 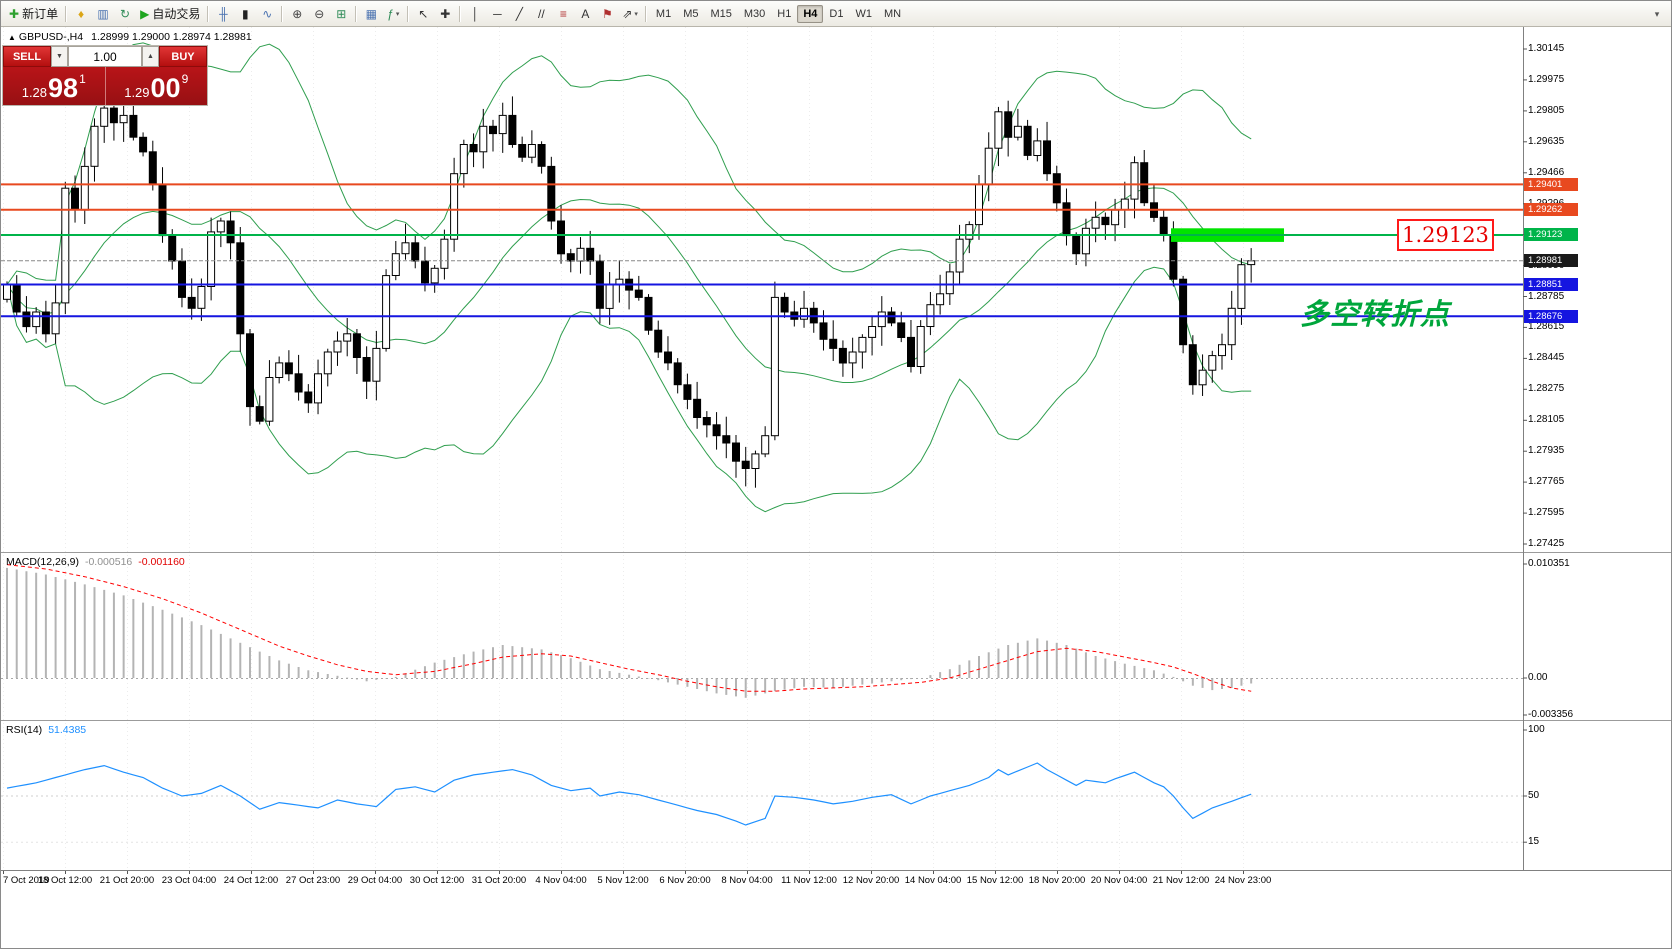 I want to click on rsi-line, so click(x=629, y=794).